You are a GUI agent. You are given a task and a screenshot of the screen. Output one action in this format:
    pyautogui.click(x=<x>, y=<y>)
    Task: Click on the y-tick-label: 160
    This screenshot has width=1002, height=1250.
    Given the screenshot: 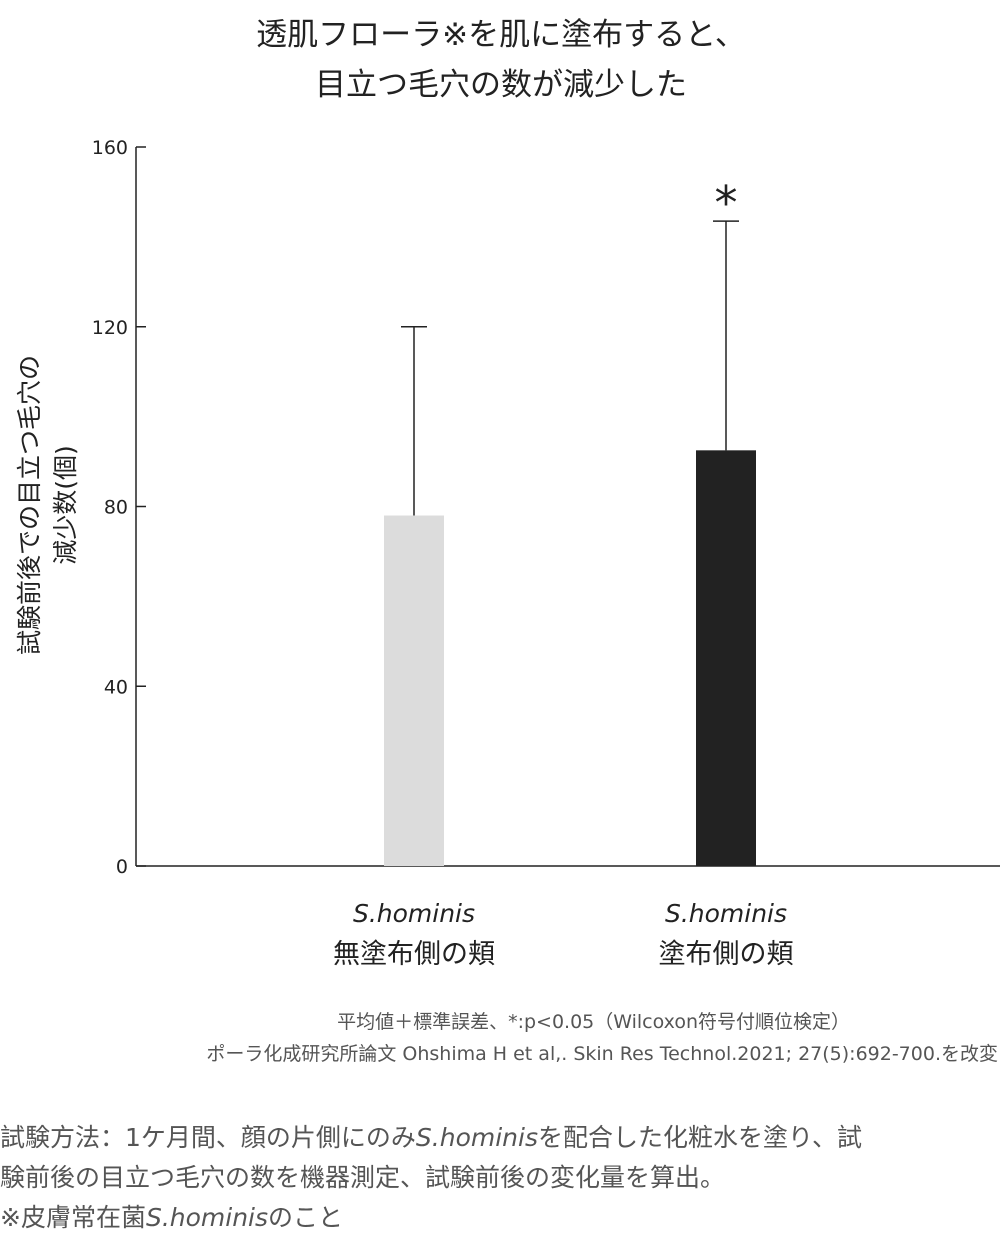 What is the action you would take?
    pyautogui.click(x=110, y=148)
    